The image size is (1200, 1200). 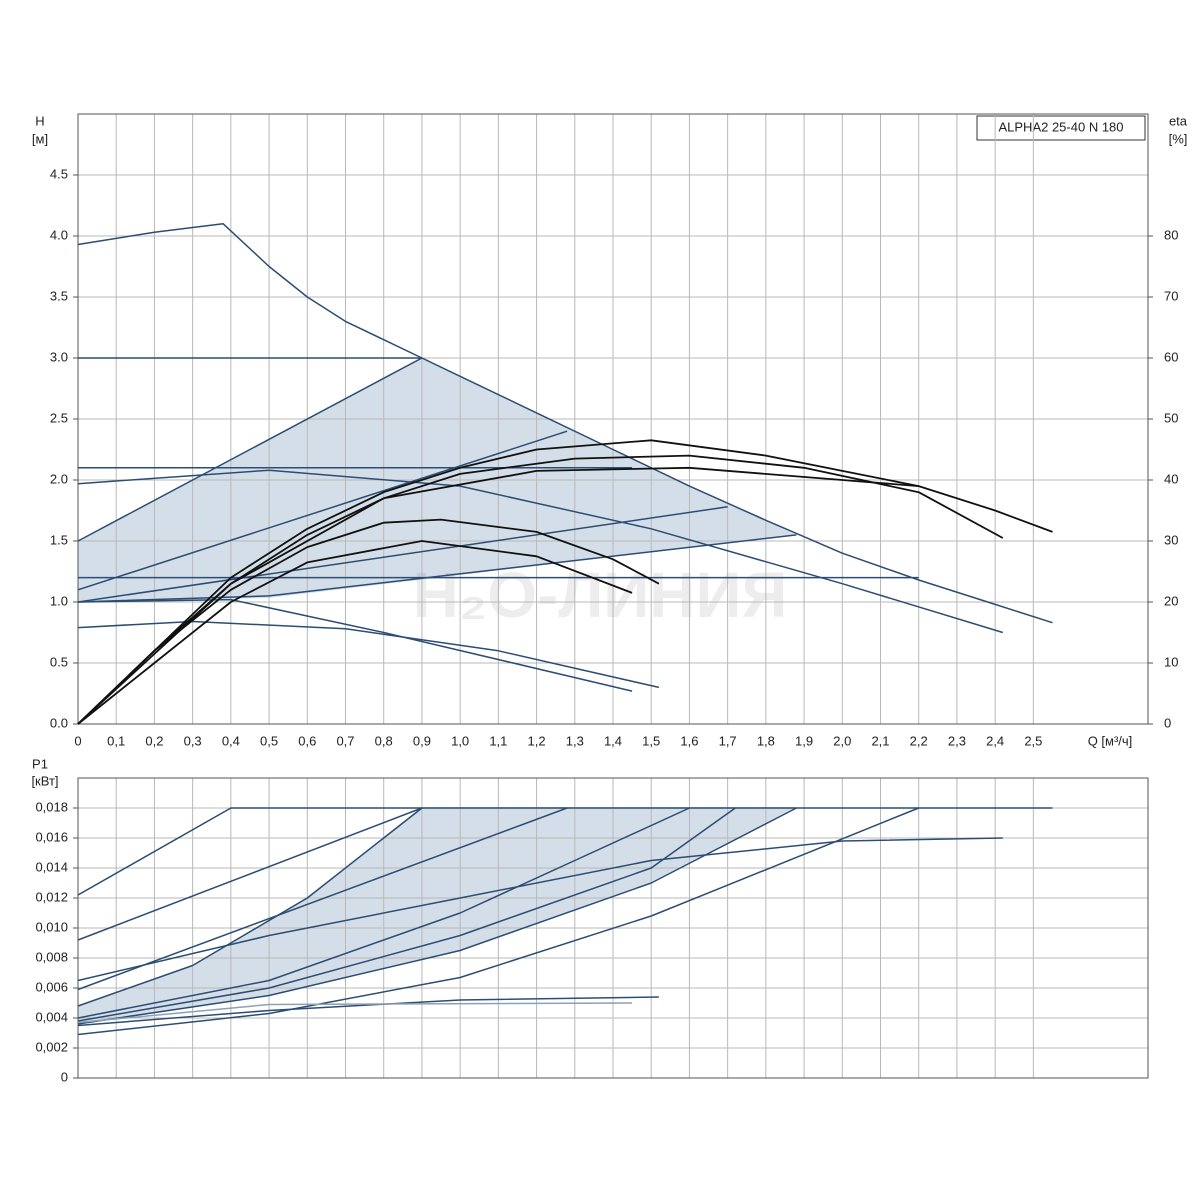 What do you see at coordinates (77, 740) in the screenshot?
I see `x-tick-label: 0` at bounding box center [77, 740].